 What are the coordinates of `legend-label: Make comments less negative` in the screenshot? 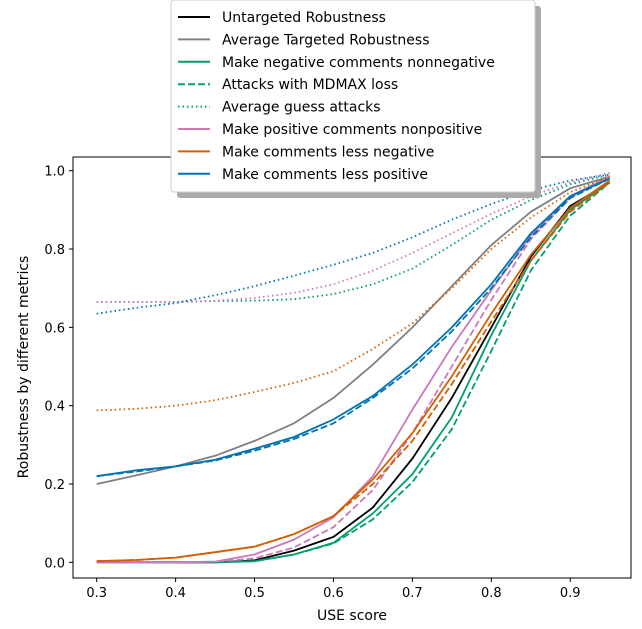 It's located at (328, 152).